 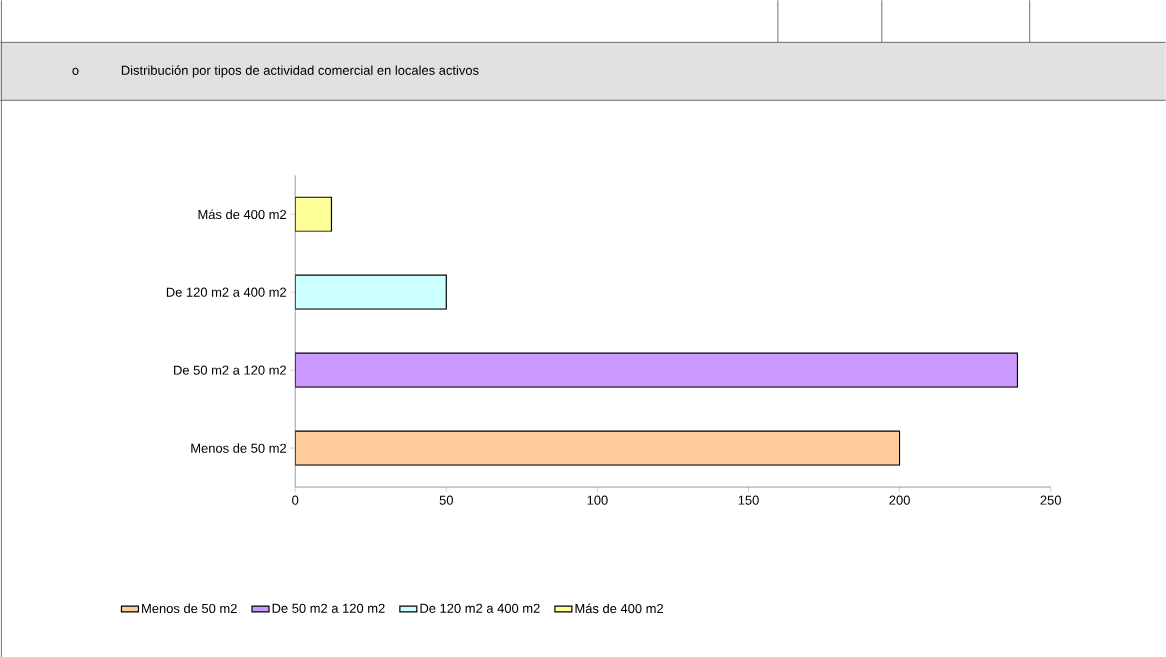 I want to click on chart-title: Distribución por tipos de actividad comercial en locales activos, so click(x=300, y=71).